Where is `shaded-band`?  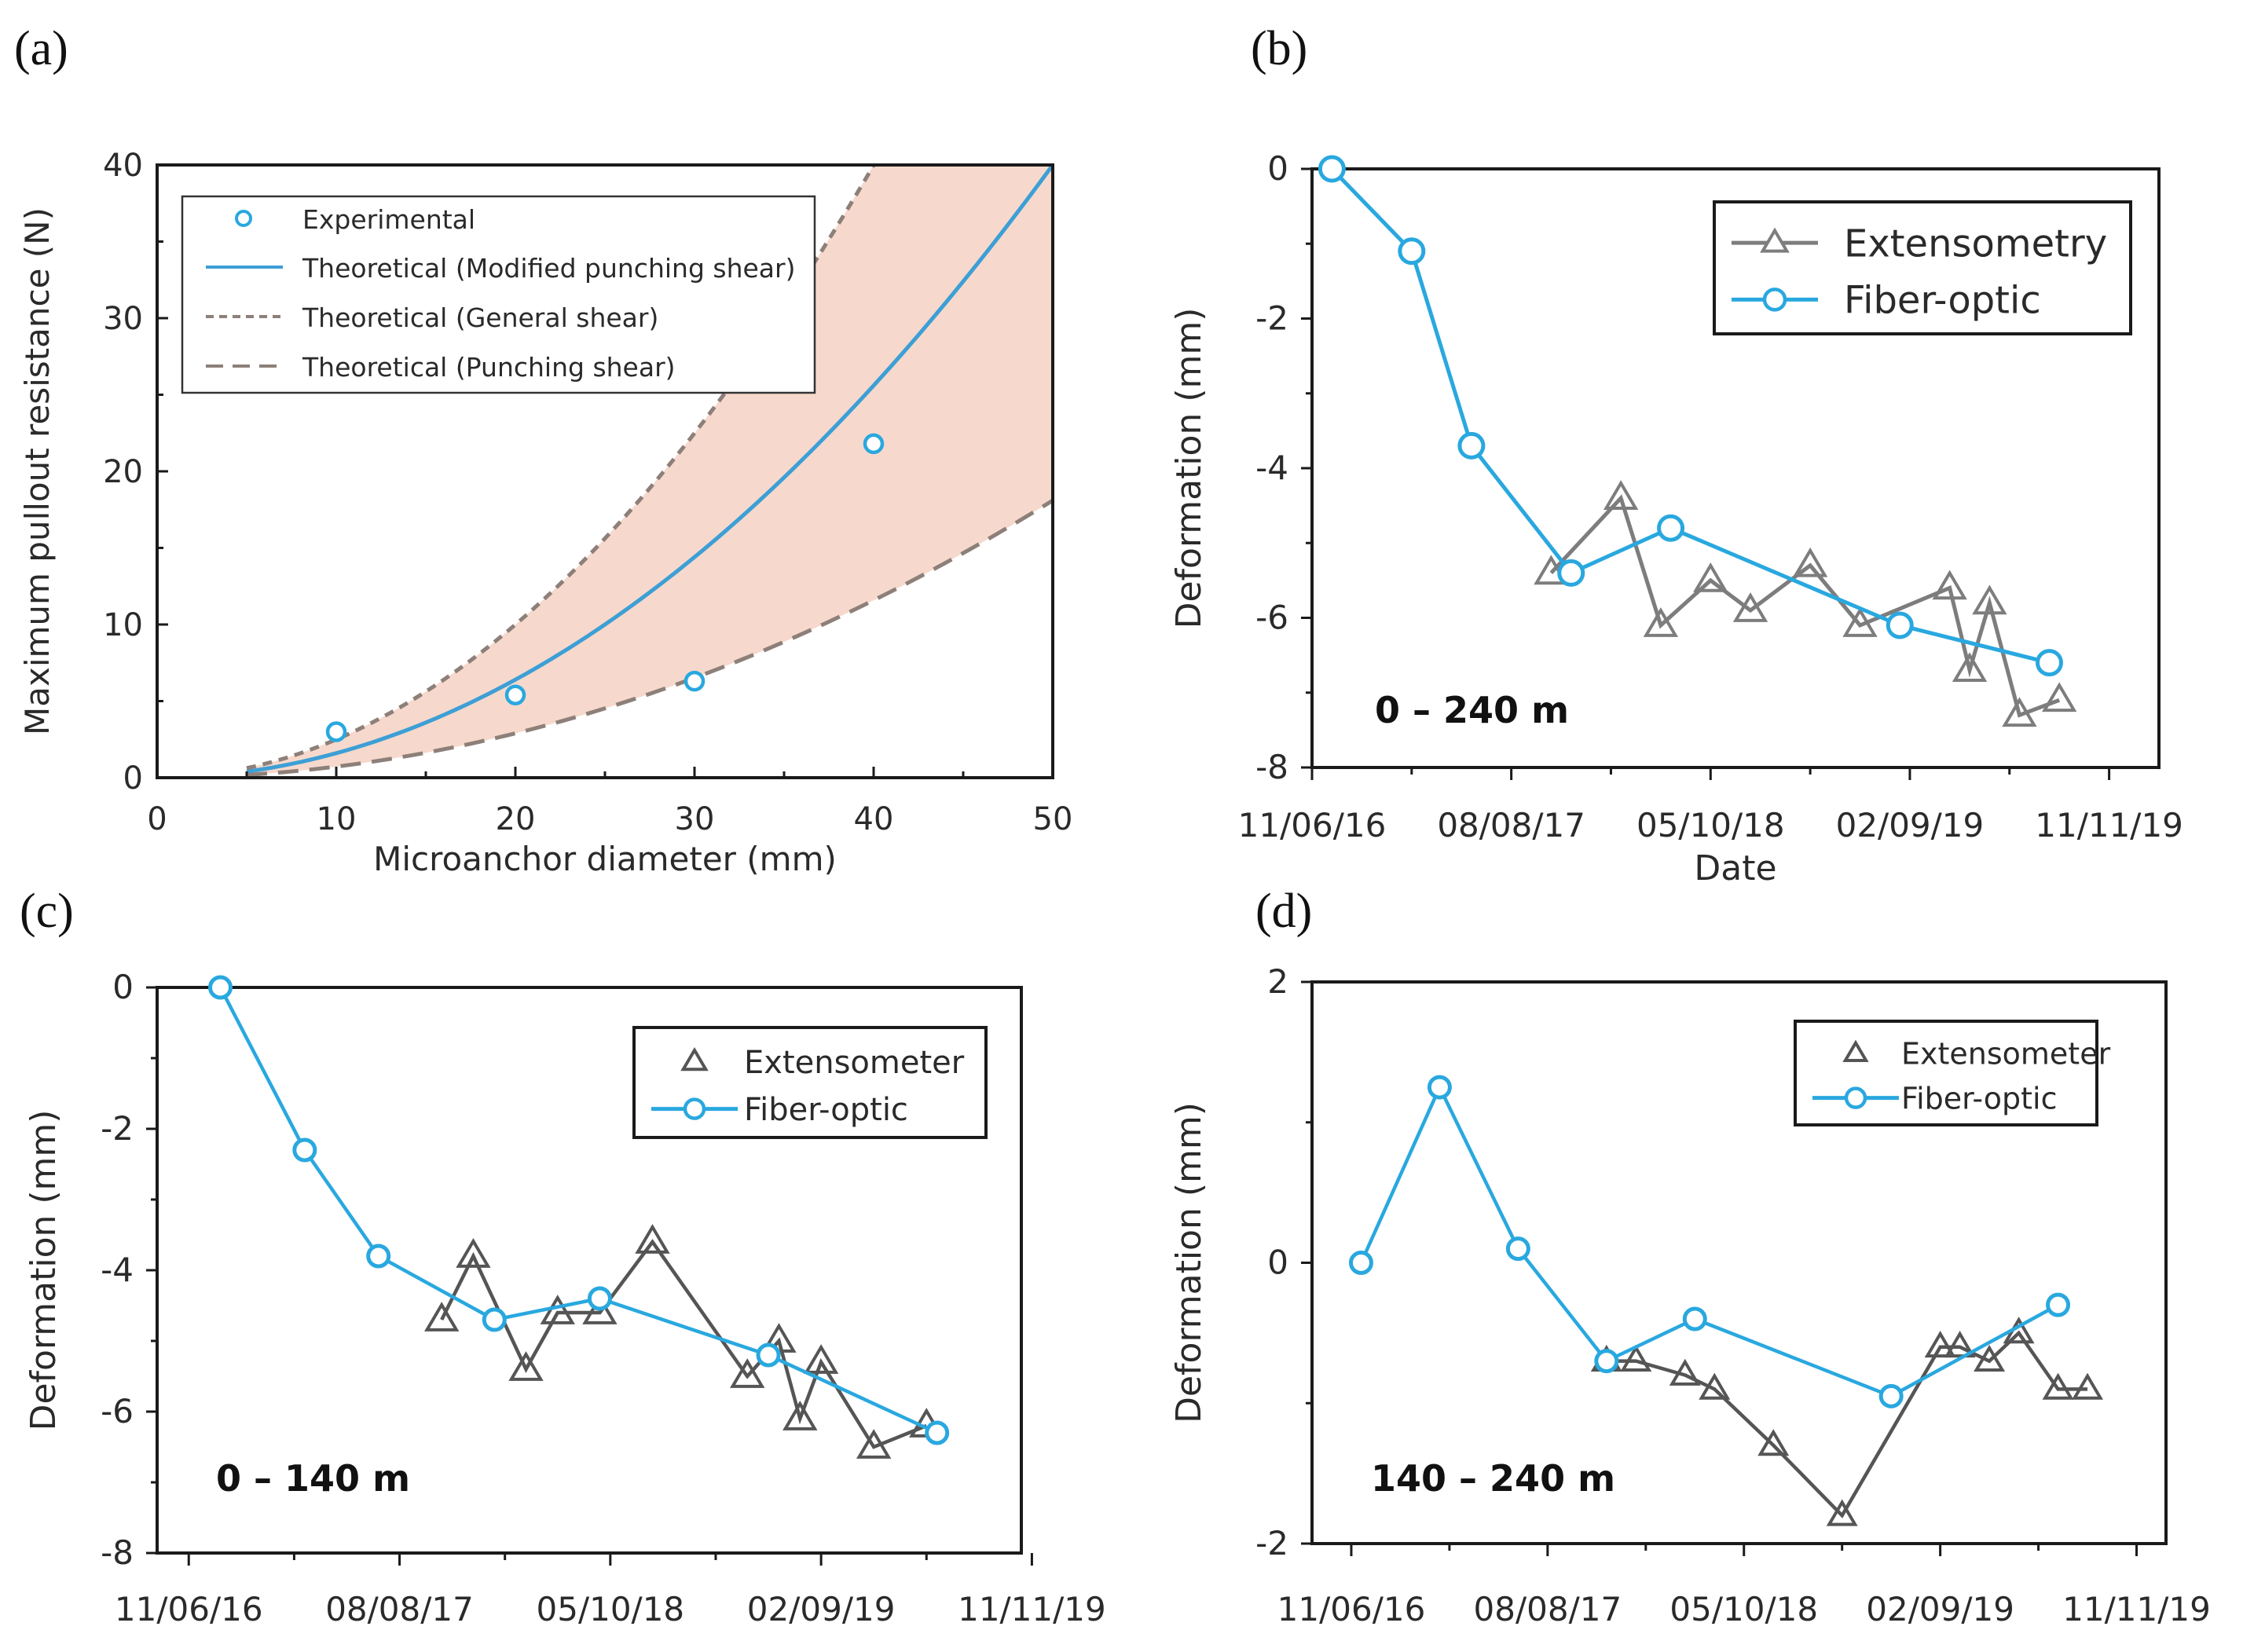 shaded-band is located at coordinates (650, 470).